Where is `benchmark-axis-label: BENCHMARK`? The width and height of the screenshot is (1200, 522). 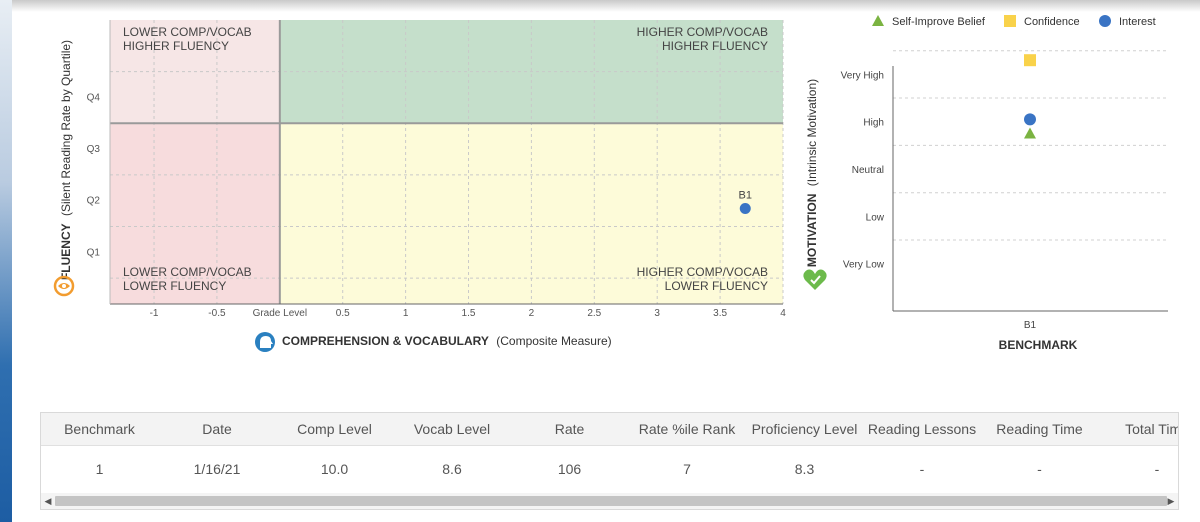 benchmark-axis-label: BENCHMARK is located at coordinates (1038, 345).